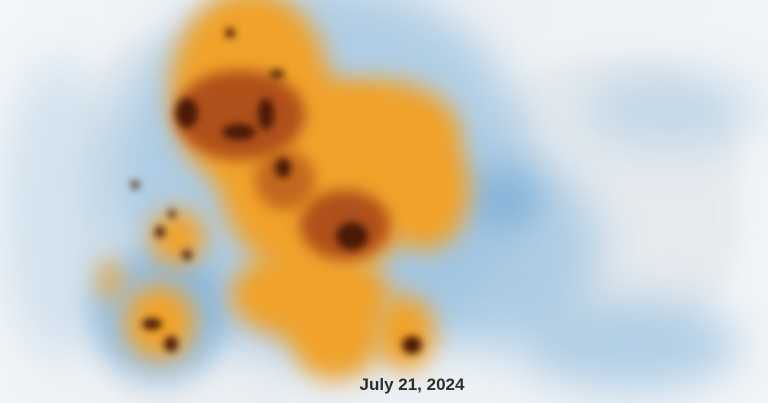 The image size is (768, 403). I want to click on smoke-haze-northeast, so click(670, 110).